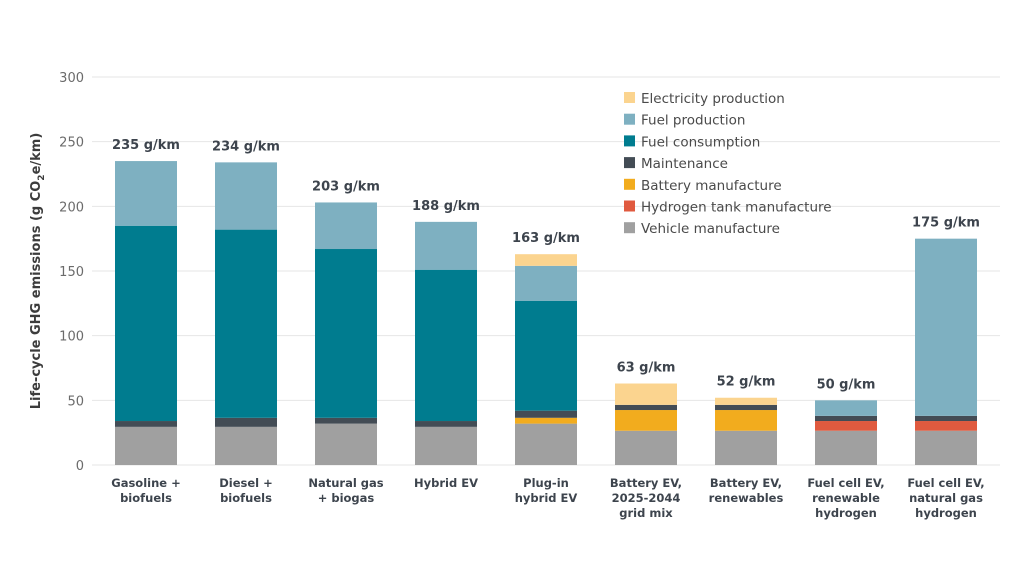 The height and width of the screenshot is (576, 1024). Describe the element at coordinates (710, 229) in the screenshot. I see `legend-label: Vehicle manufacture` at that location.